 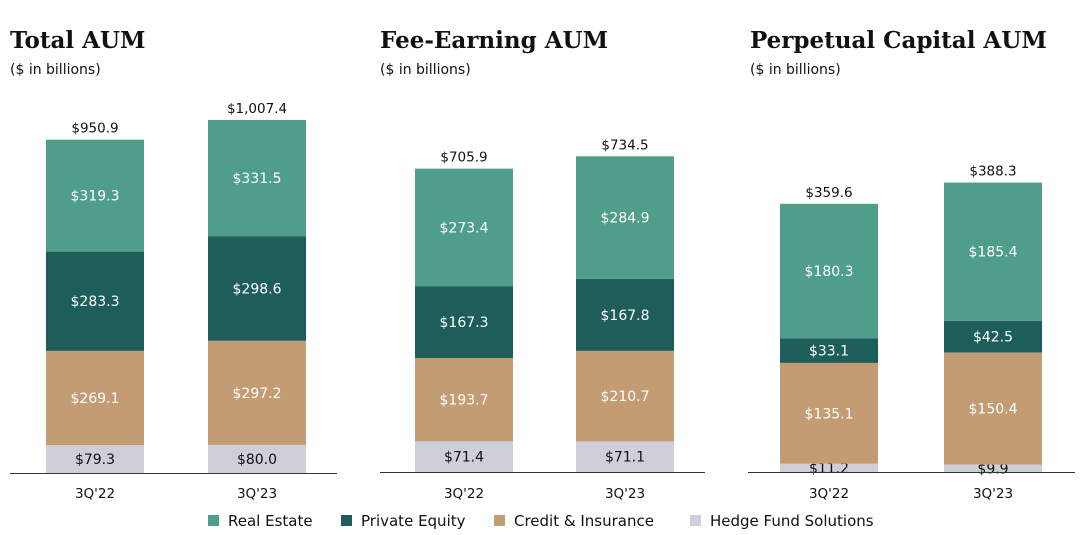 I want to click on data-label: $42.5, so click(x=993, y=338).